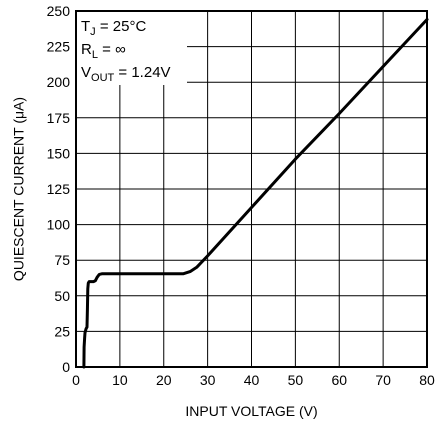  What do you see at coordinates (59, 225) in the screenshot?
I see `y-tick-label: 100` at bounding box center [59, 225].